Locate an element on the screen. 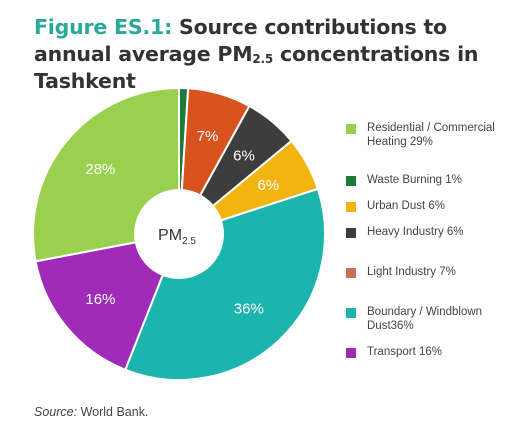 The image size is (512, 440). center-label: PM2.5 is located at coordinates (177, 237).